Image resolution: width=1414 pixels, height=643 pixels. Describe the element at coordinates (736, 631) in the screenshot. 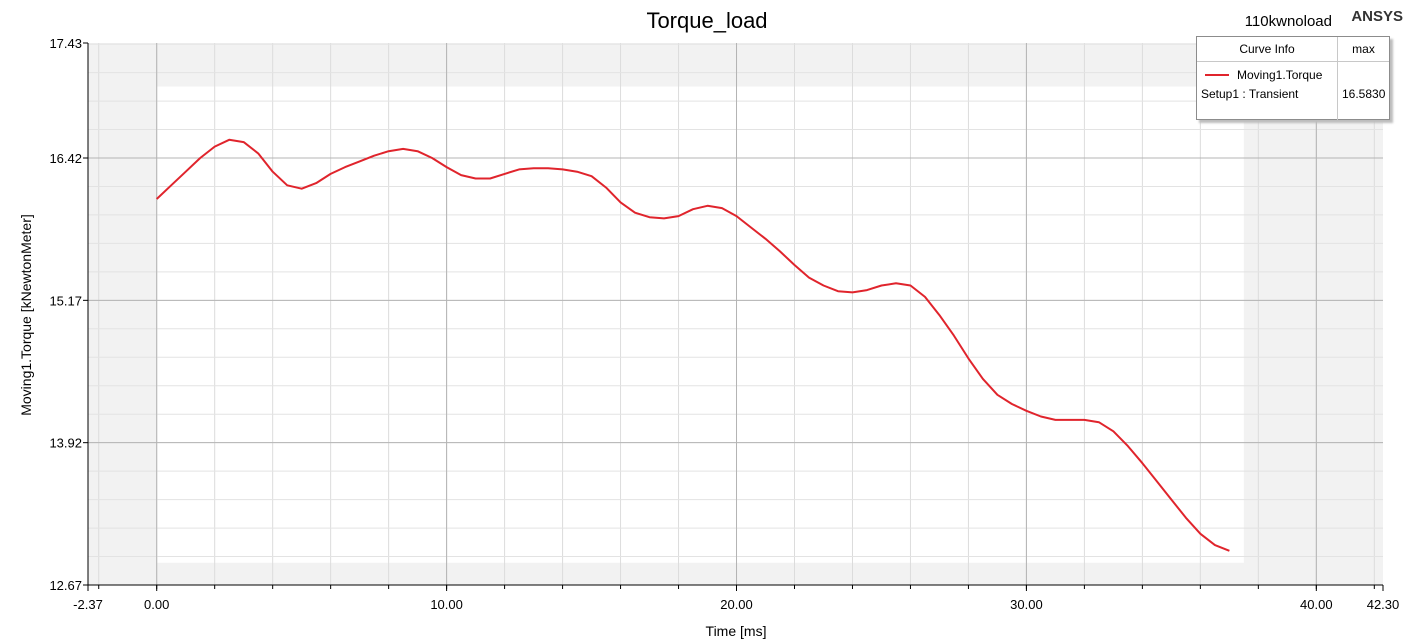

I see `x-axis-label: Time [ms]` at that location.